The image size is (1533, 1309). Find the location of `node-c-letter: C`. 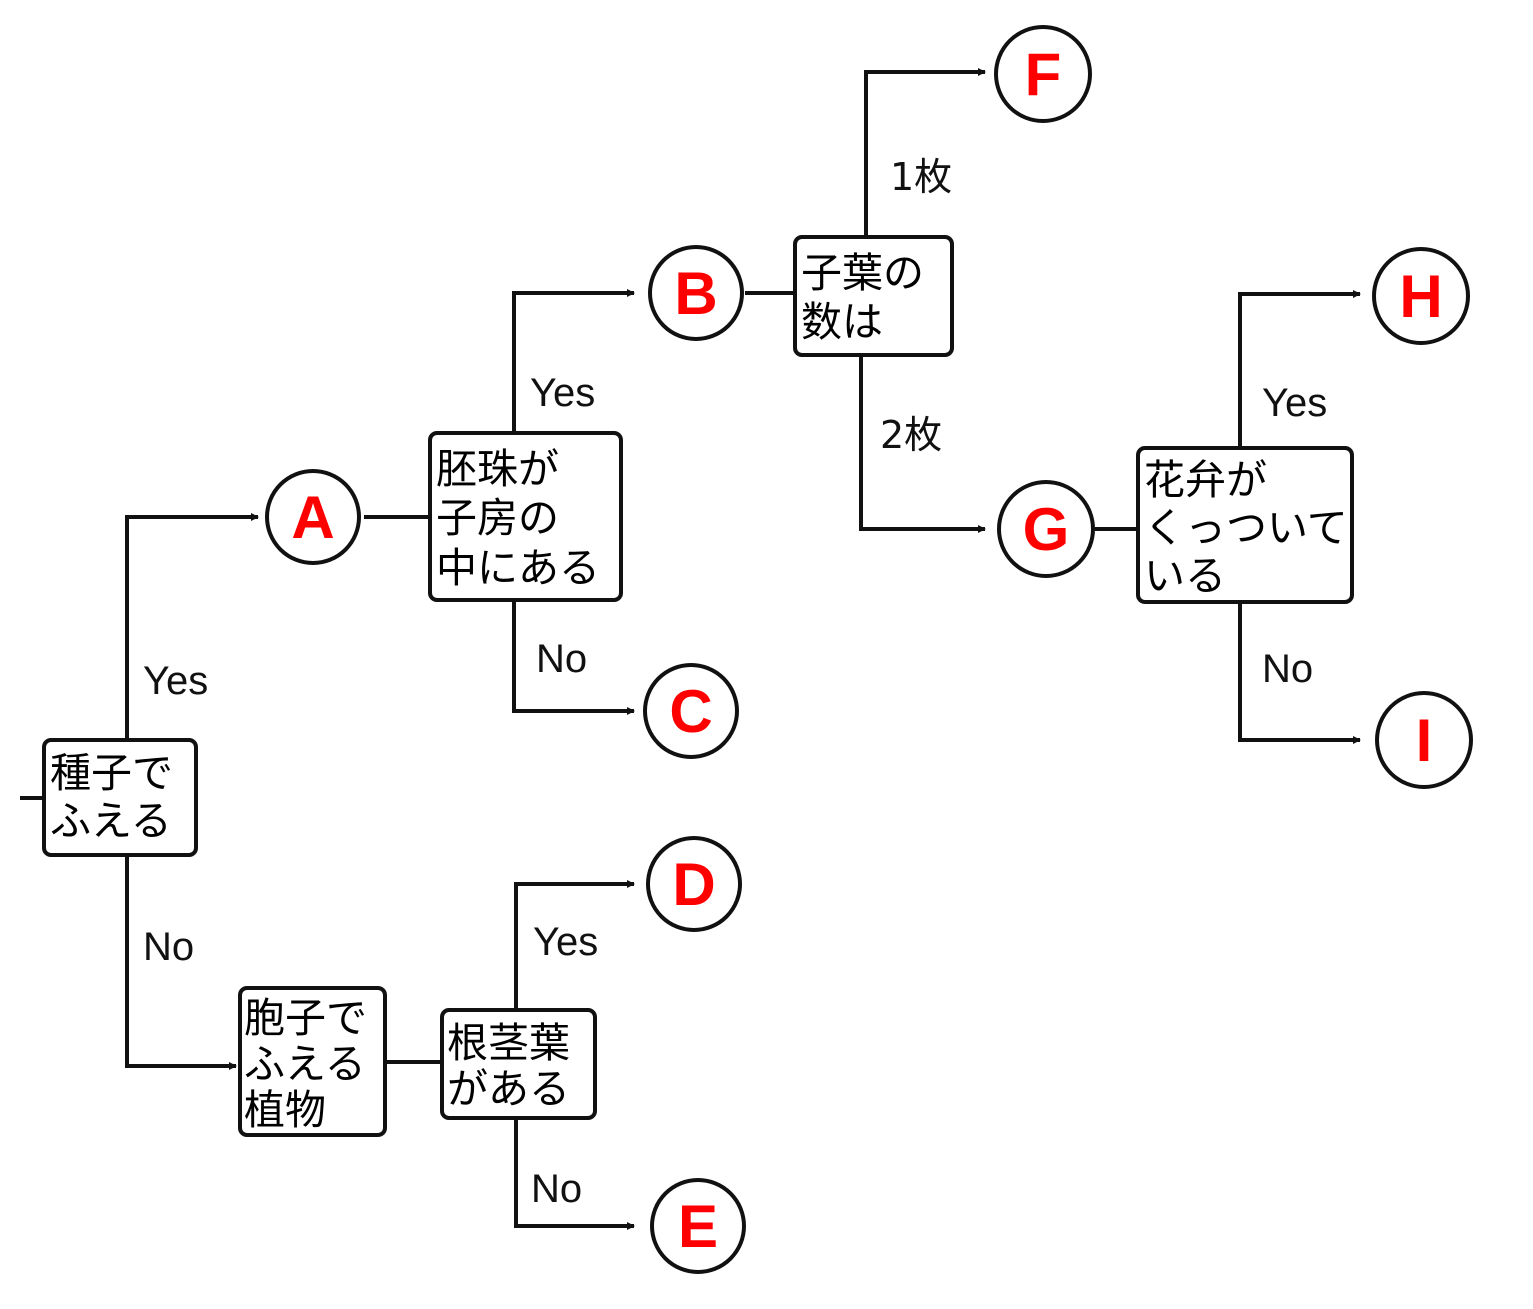

node-c-letter: C is located at coordinates (690, 711).